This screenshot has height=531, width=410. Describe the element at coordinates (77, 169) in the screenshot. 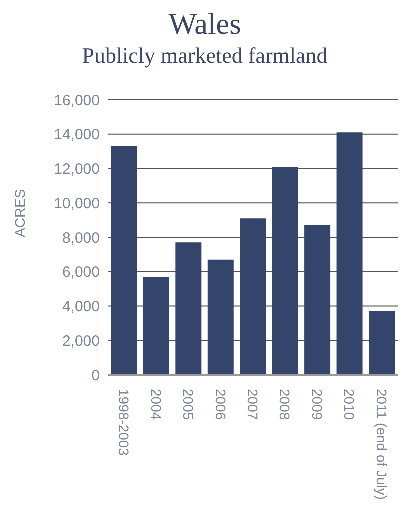

I see `y-tick-label: 12,000` at that location.